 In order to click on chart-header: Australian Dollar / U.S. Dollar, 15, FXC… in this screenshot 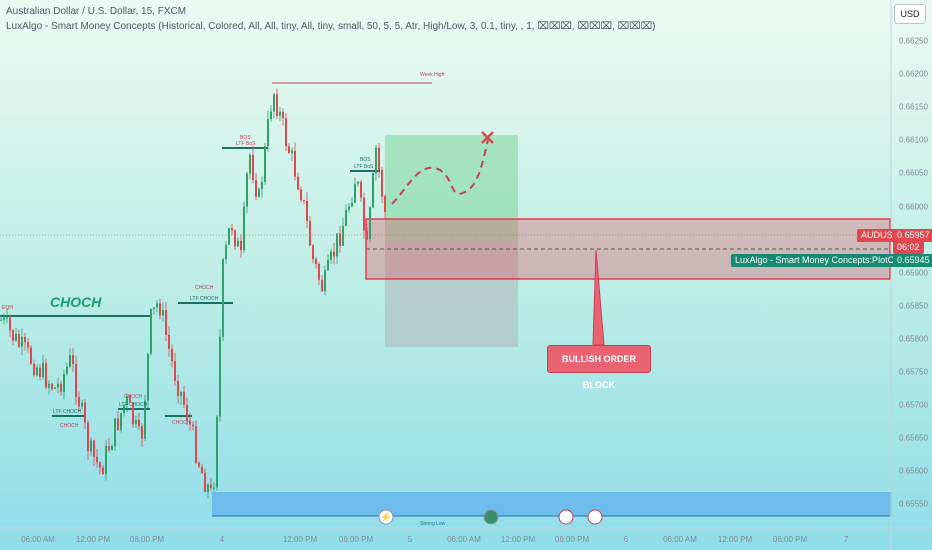, I will do `click(331, 19)`.